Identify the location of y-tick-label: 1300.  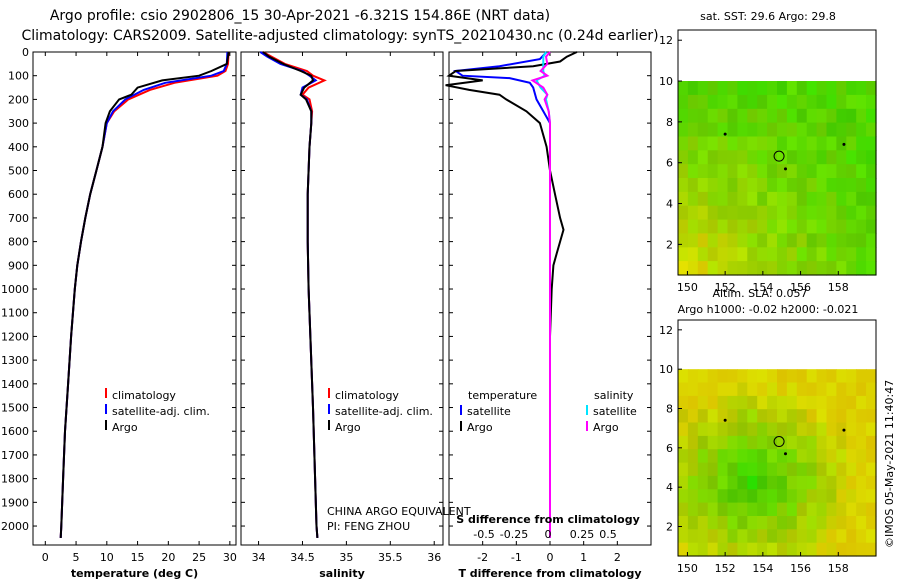
(15, 360).